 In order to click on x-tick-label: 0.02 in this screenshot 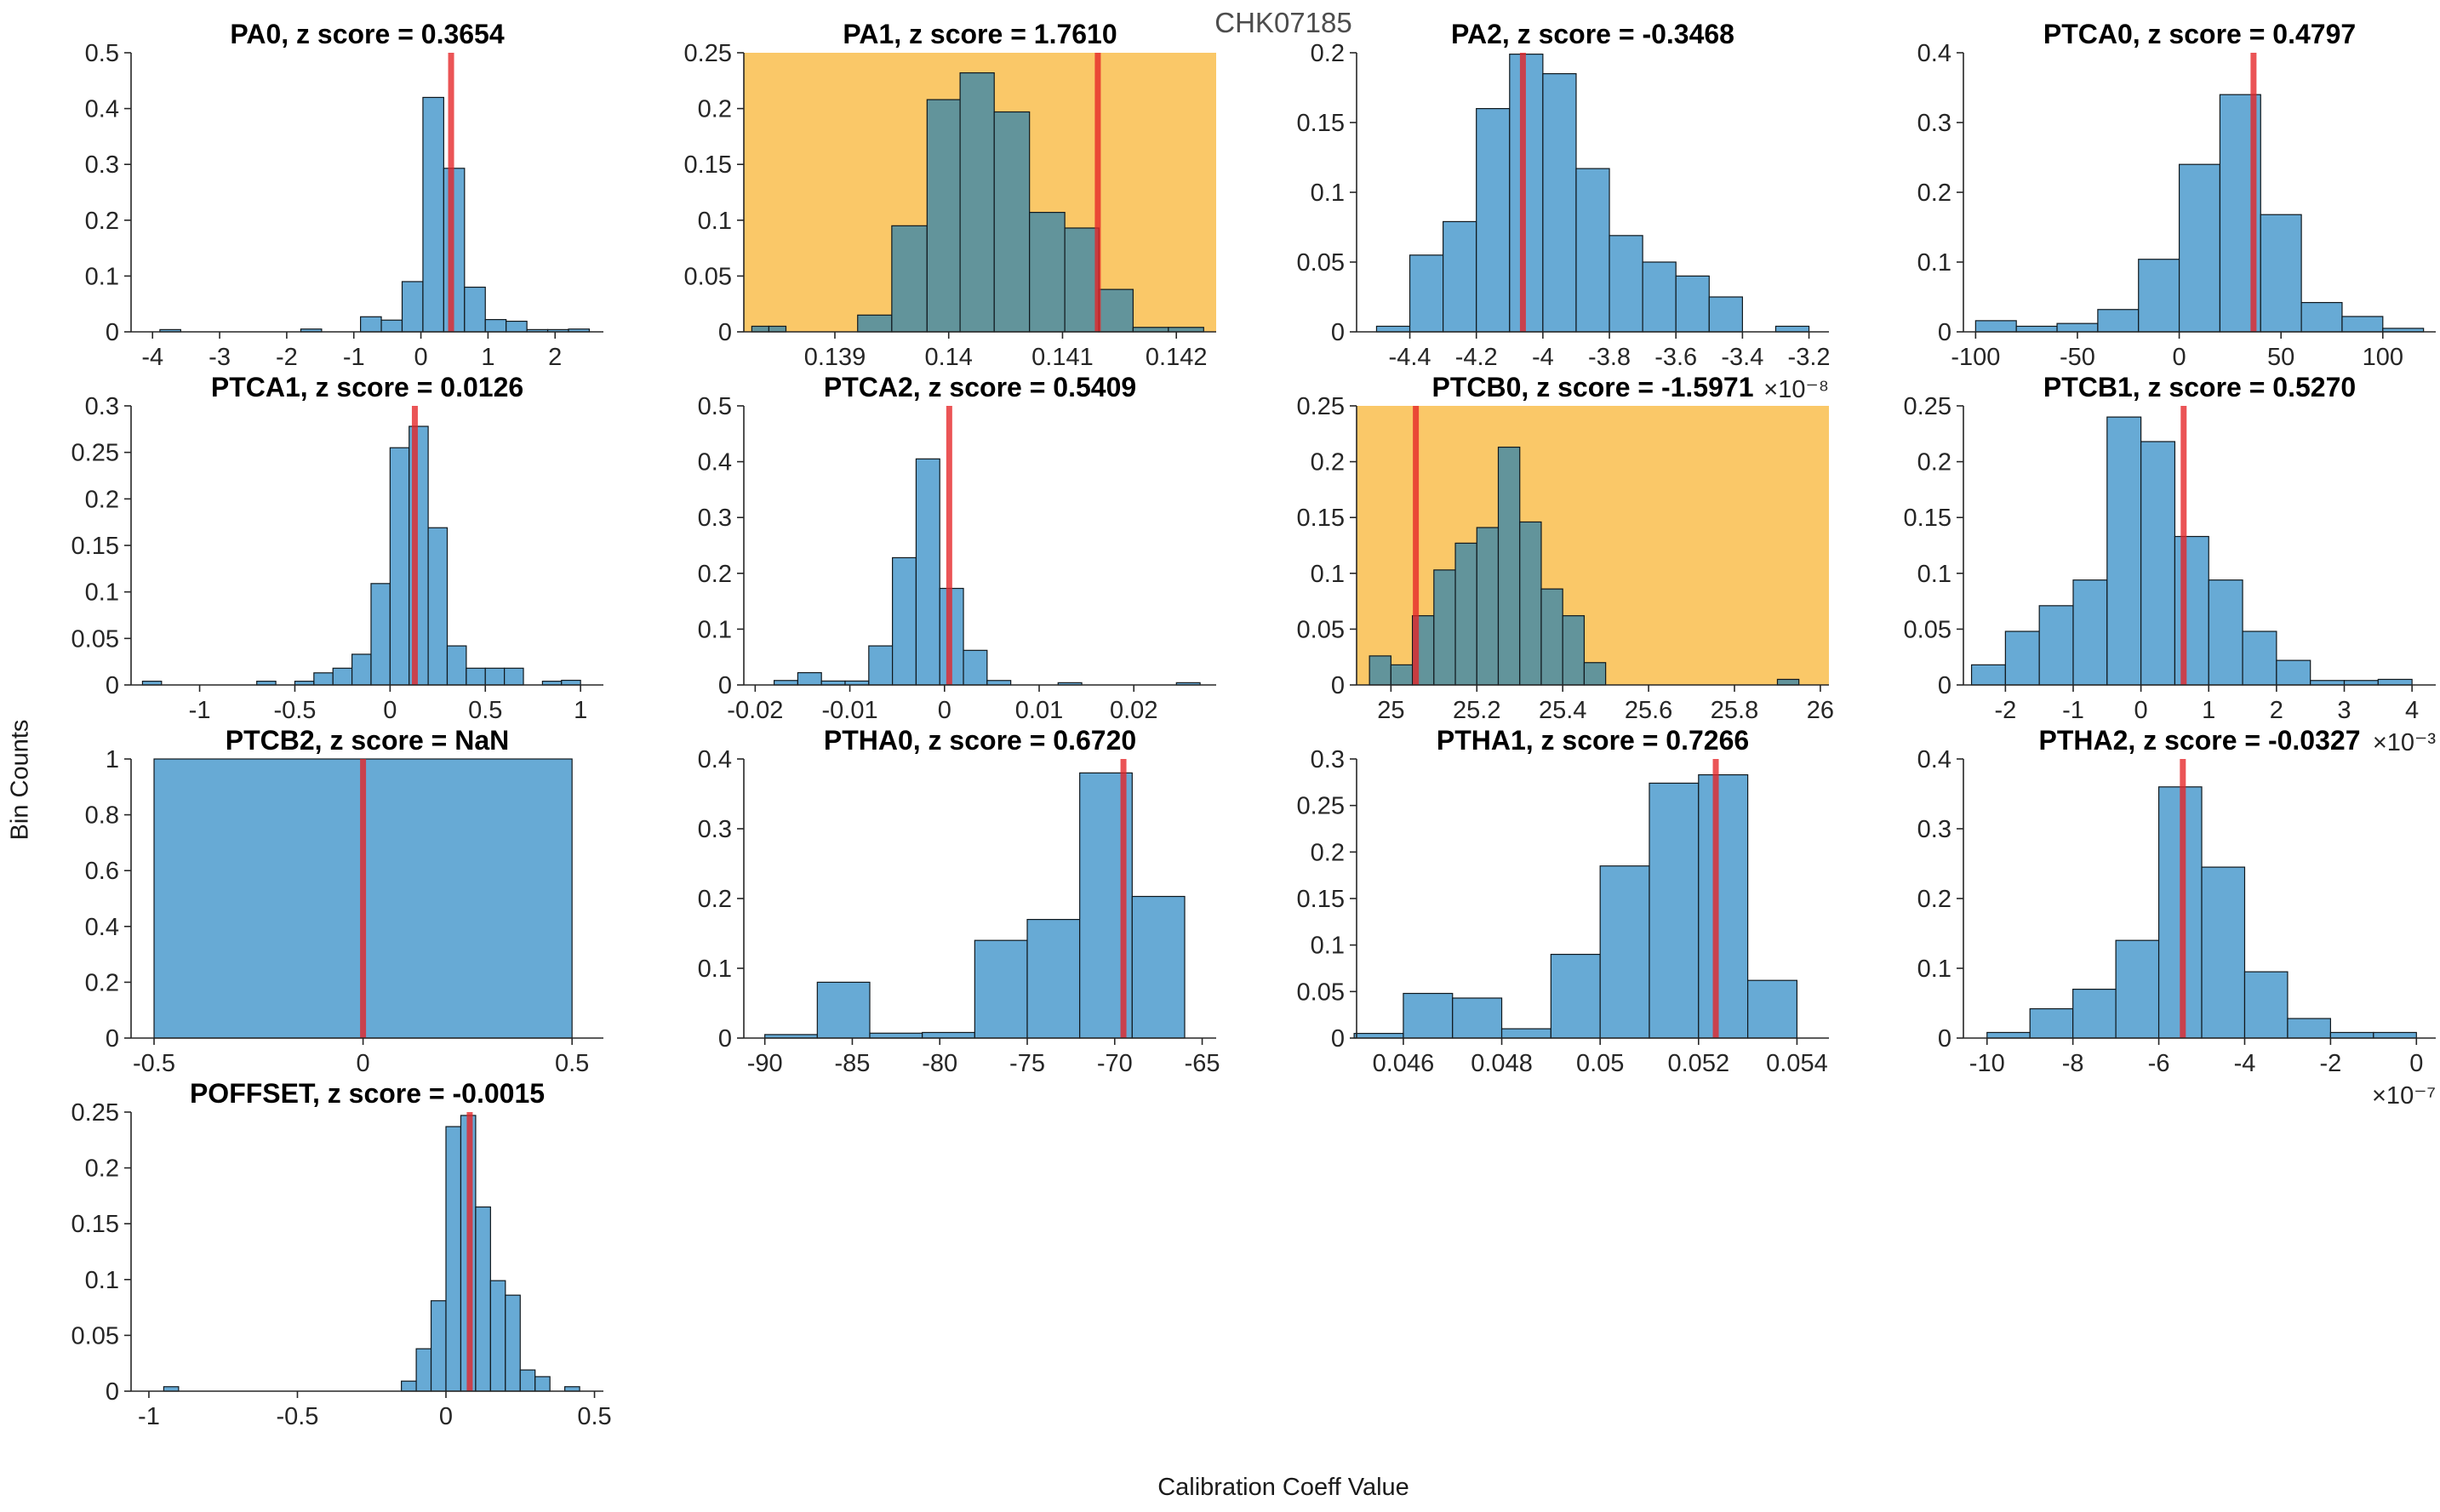, I will do `click(1133, 710)`.